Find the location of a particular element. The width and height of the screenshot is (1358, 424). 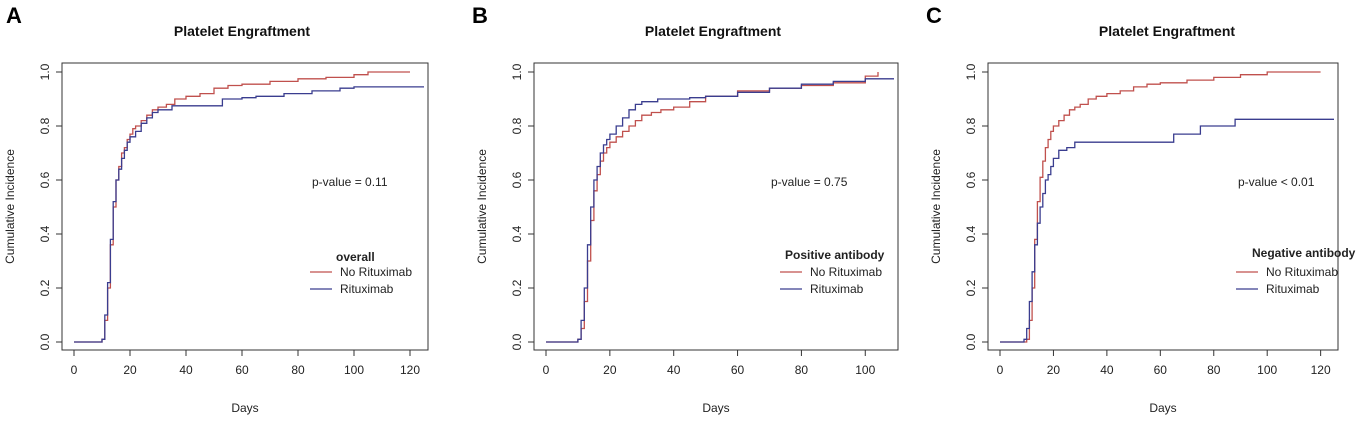

p-value-annotation: p-value = 0.11 is located at coordinates (350, 182).